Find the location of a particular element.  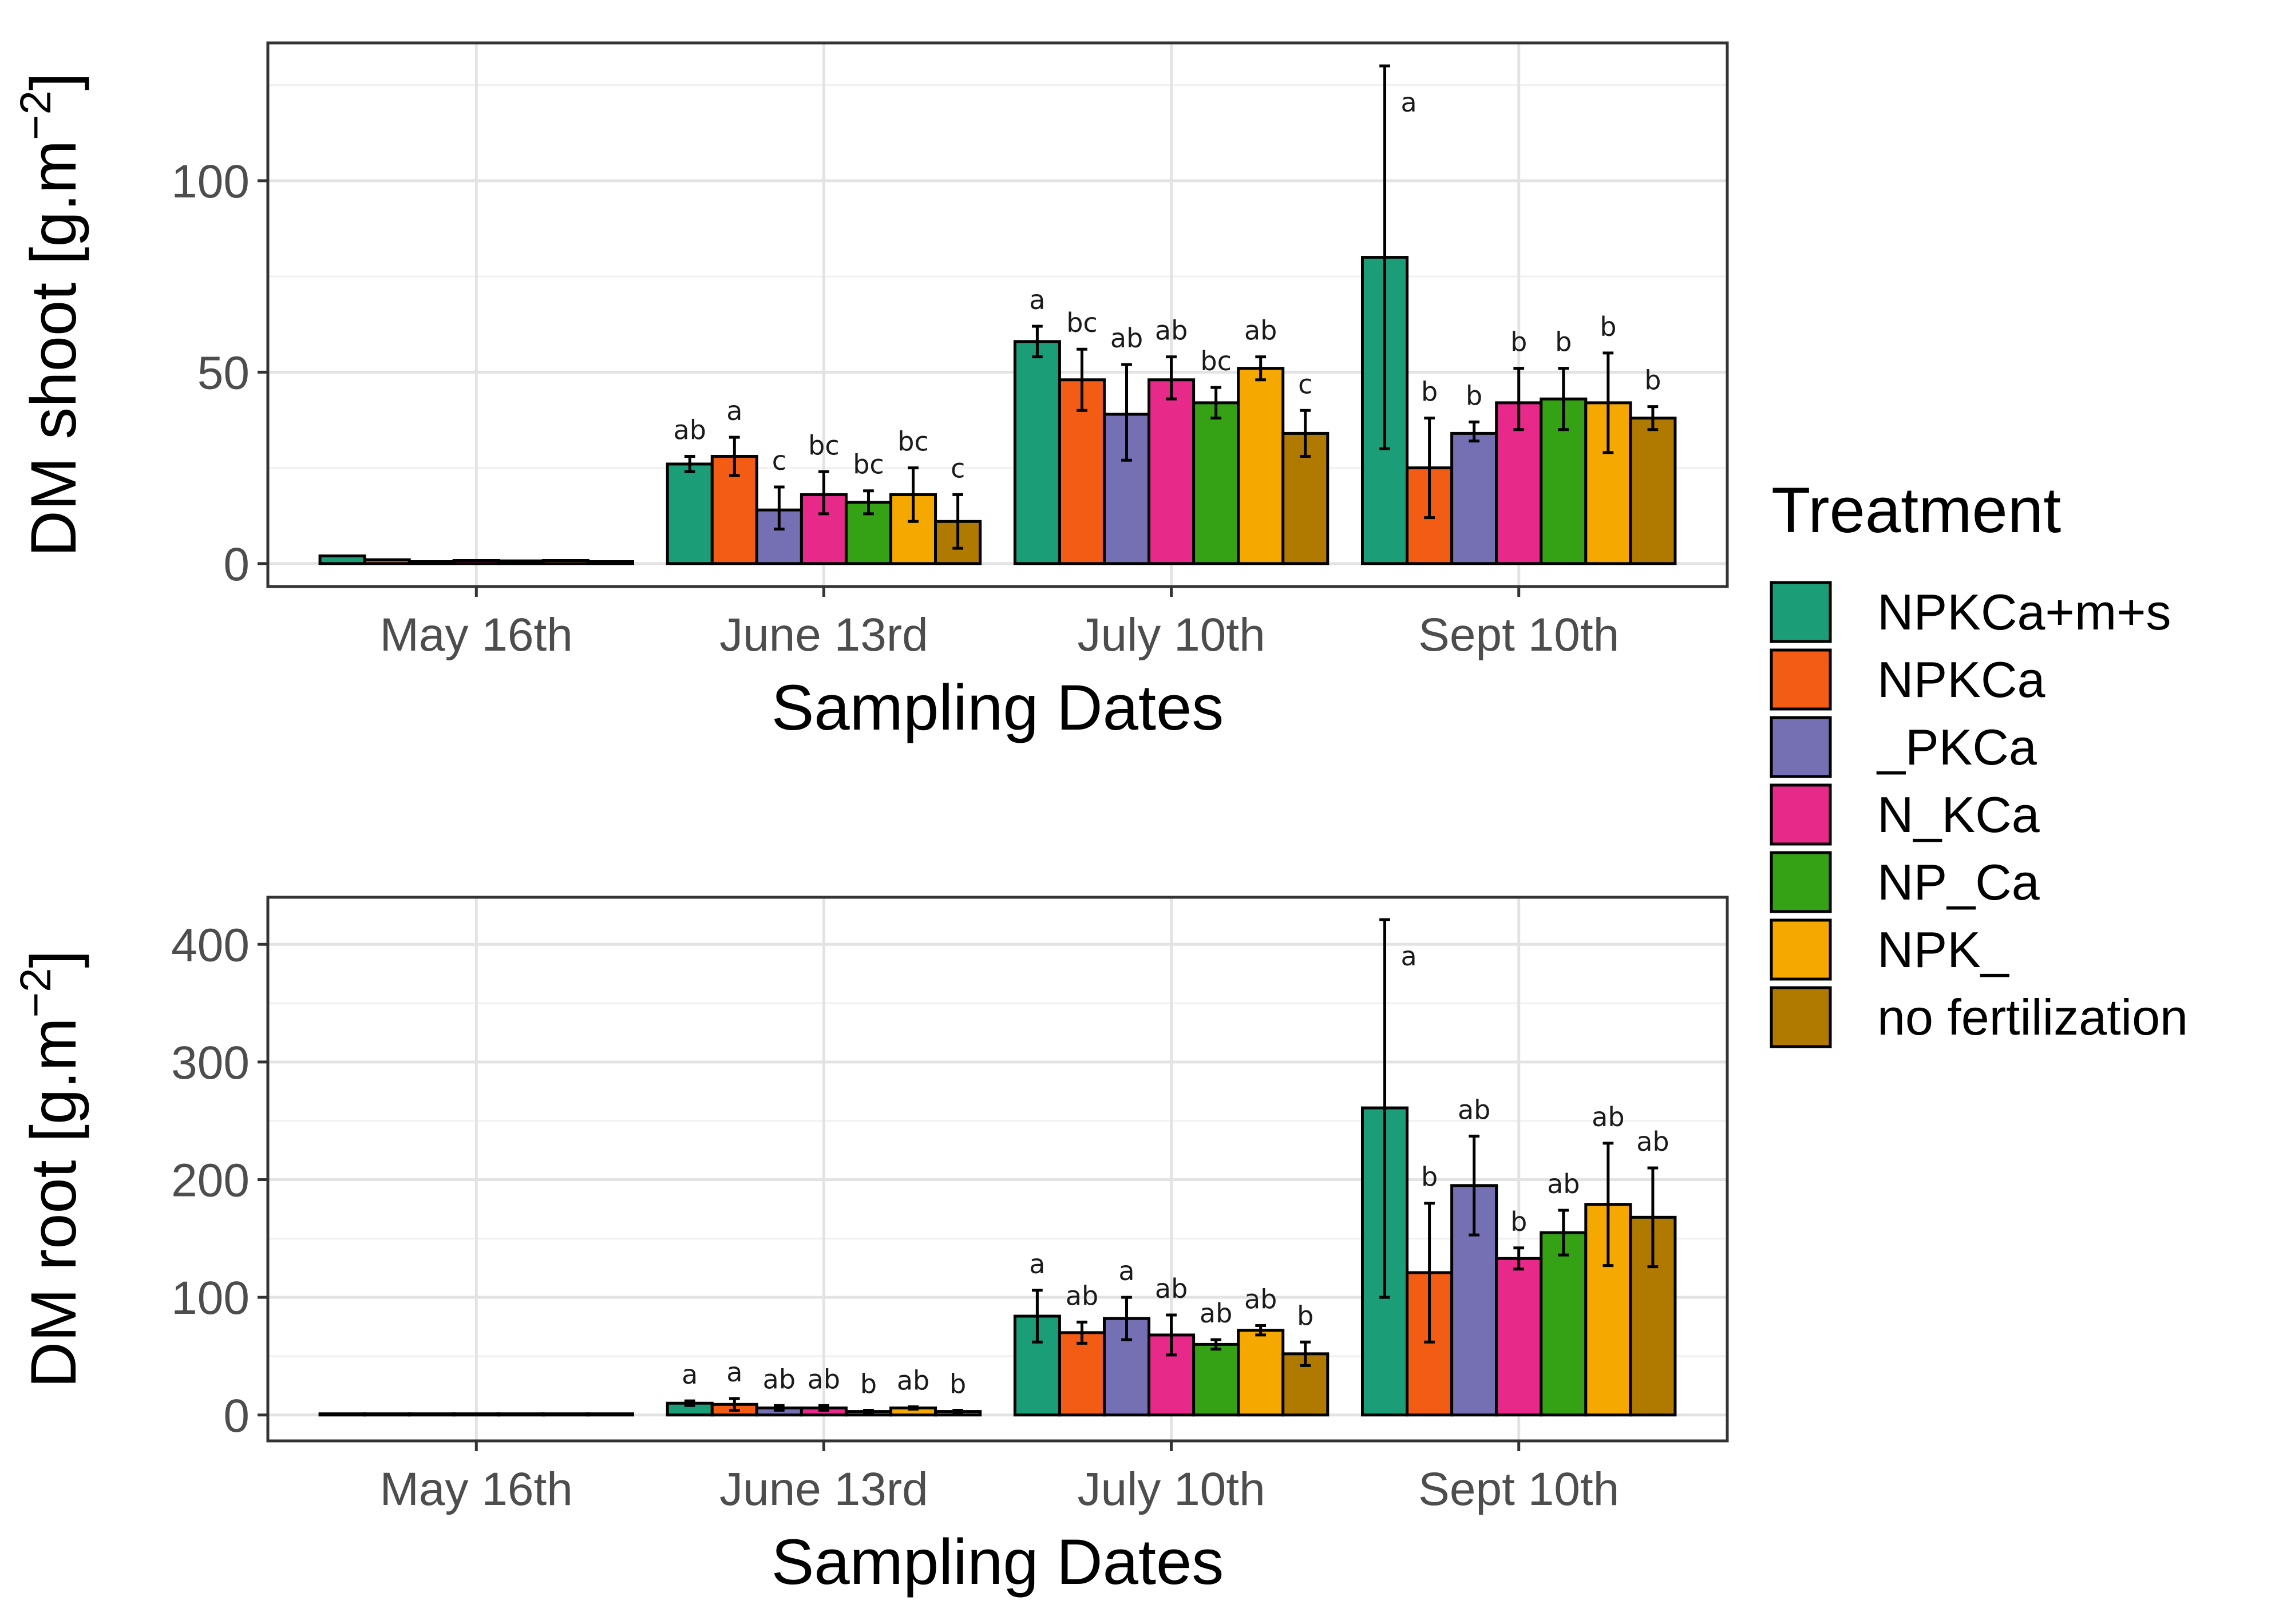

y-tick-label: 400 is located at coordinates (211, 945).